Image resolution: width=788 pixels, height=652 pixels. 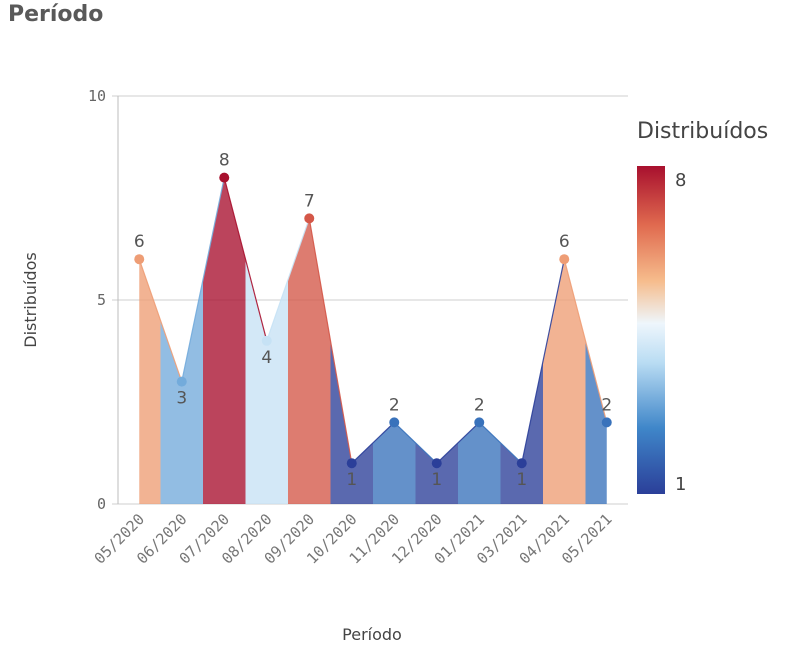 What do you see at coordinates (266, 381) in the screenshot?
I see `area-segment-08-2020` at bounding box center [266, 381].